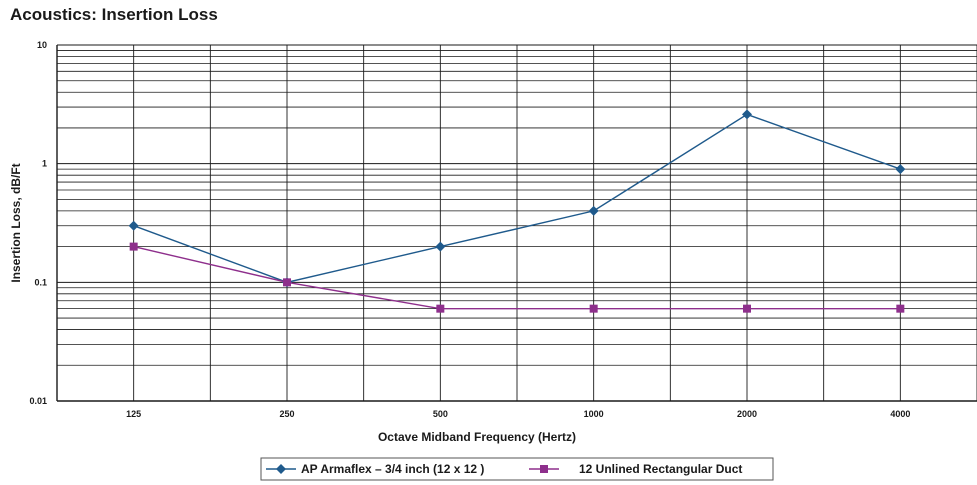  Describe the element at coordinates (44, 164) in the screenshot. I see `y-tick-label: 1` at that location.